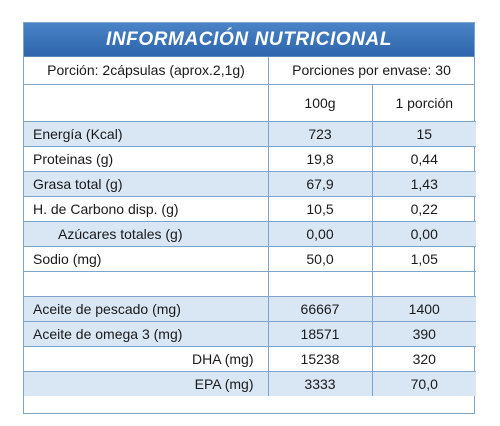  I want to click on table-row: Proteinas (g) 19,8 0,44, so click(250, 159).